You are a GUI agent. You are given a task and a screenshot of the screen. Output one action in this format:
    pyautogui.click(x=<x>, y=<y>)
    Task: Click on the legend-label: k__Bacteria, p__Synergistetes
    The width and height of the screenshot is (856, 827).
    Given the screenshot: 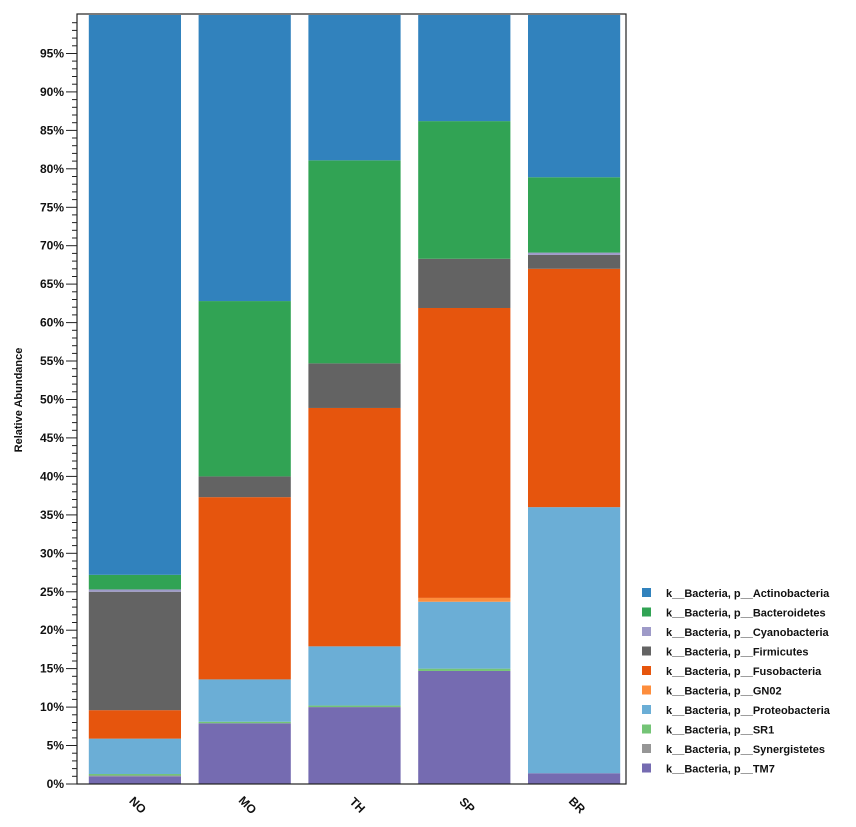 What is the action you would take?
    pyautogui.click(x=745, y=750)
    